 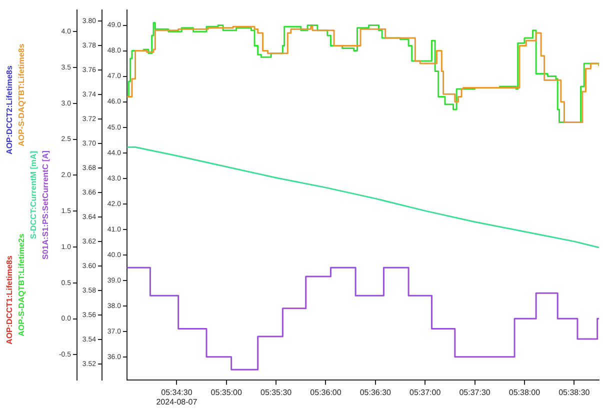 What do you see at coordinates (524, 392) in the screenshot?
I see `x-tick-label: 05:38:00` at bounding box center [524, 392].